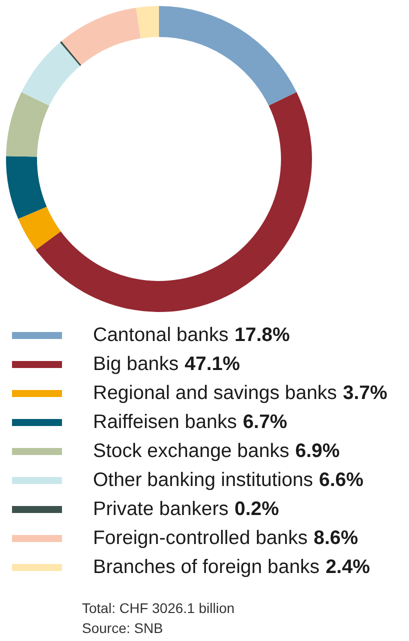 This screenshot has height=641, width=409. What do you see at coordinates (317, 451) in the screenshot?
I see `data-label: 6.9%` at bounding box center [317, 451].